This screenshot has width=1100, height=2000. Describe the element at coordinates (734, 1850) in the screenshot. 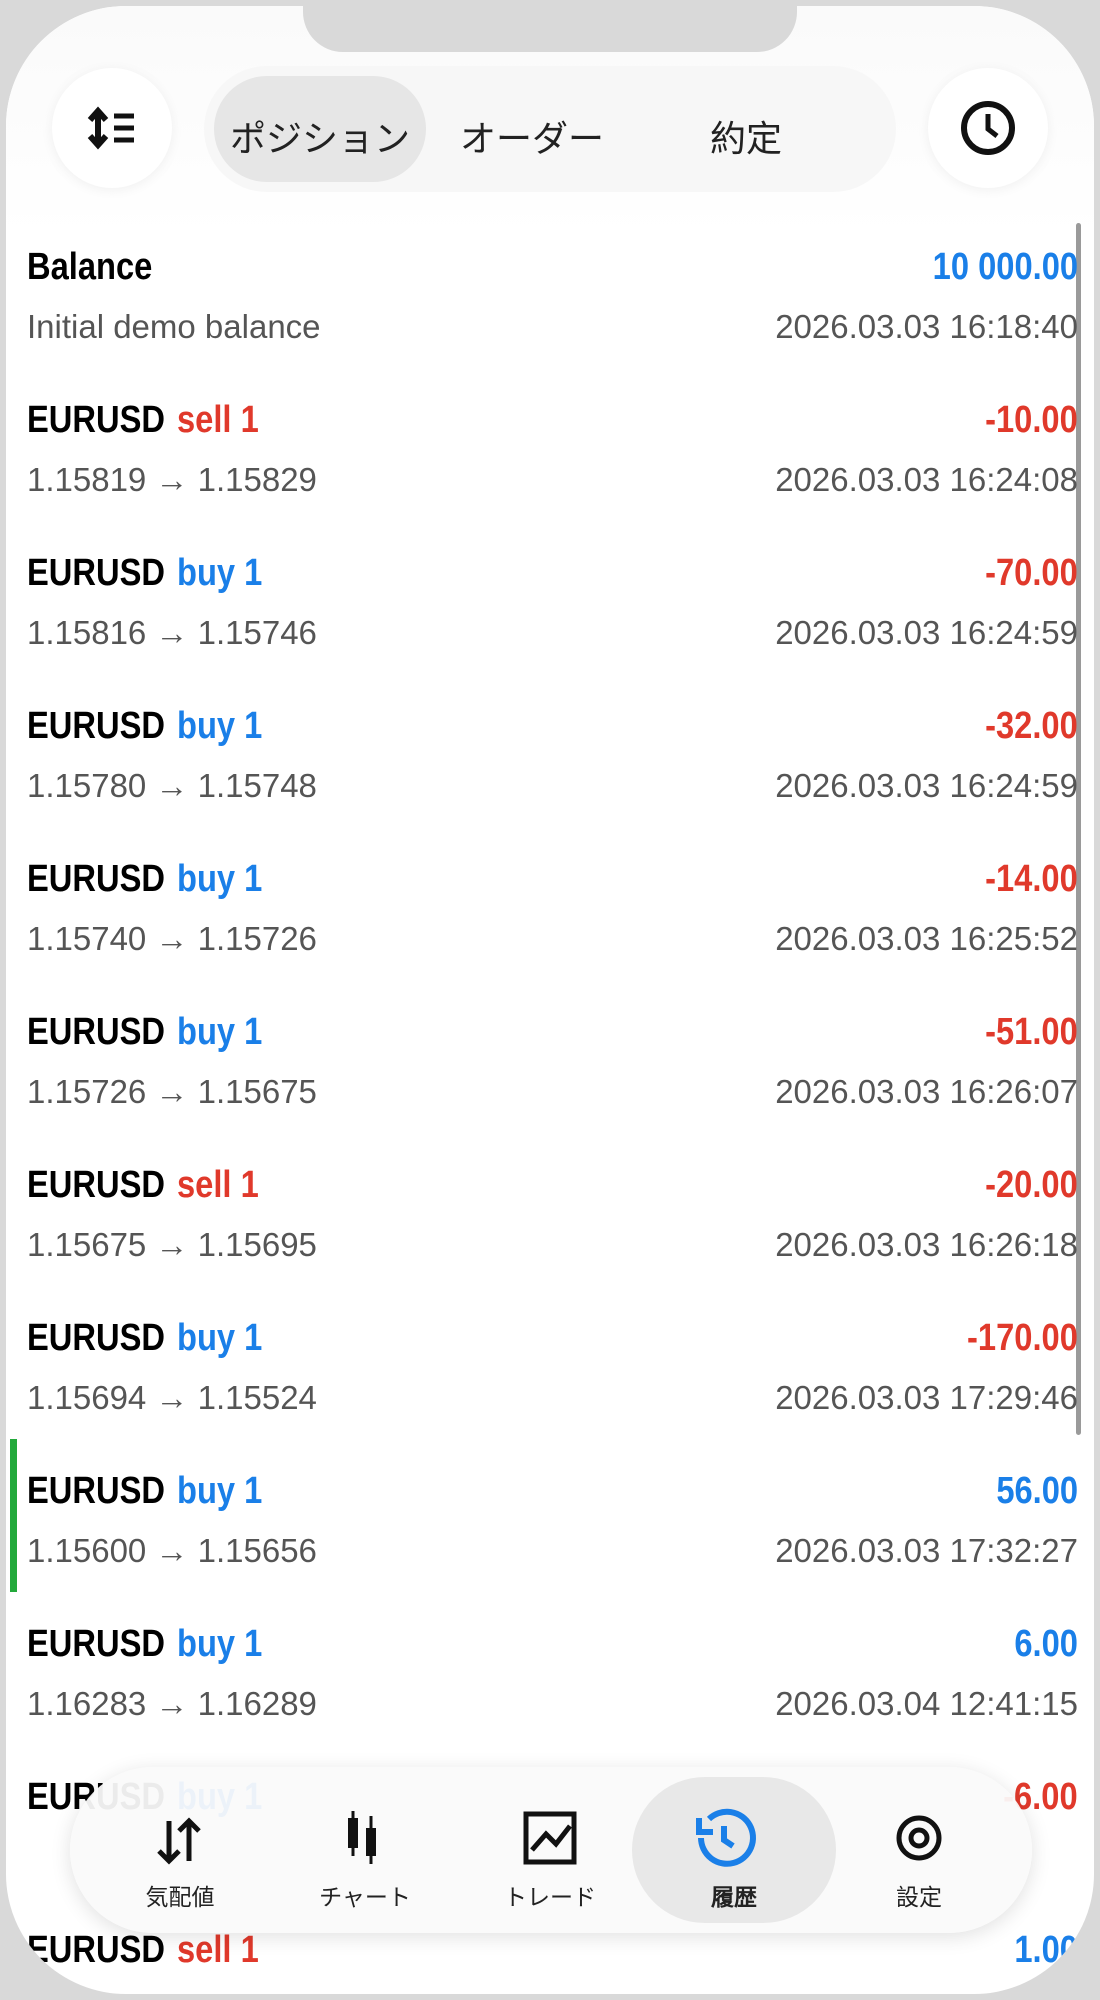

I see `active-nav` at that location.